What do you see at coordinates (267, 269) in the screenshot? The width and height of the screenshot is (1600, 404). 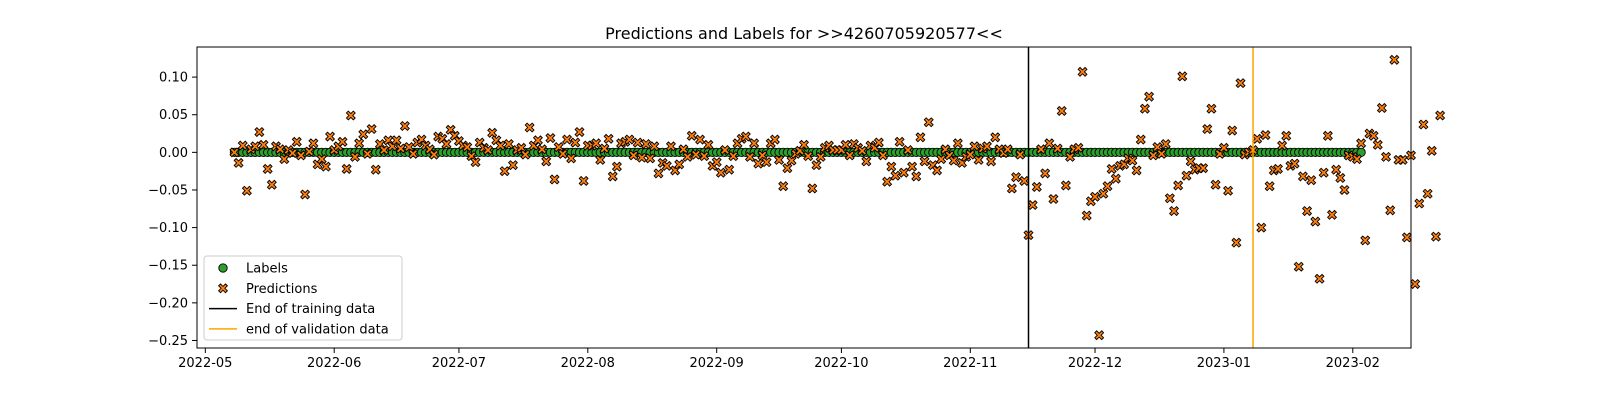 I see `legend-label: Labels` at bounding box center [267, 269].